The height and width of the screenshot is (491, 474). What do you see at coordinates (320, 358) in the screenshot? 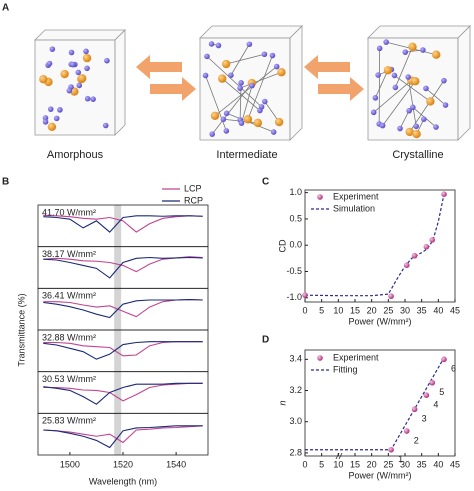
I see `legend-swatch` at bounding box center [320, 358].